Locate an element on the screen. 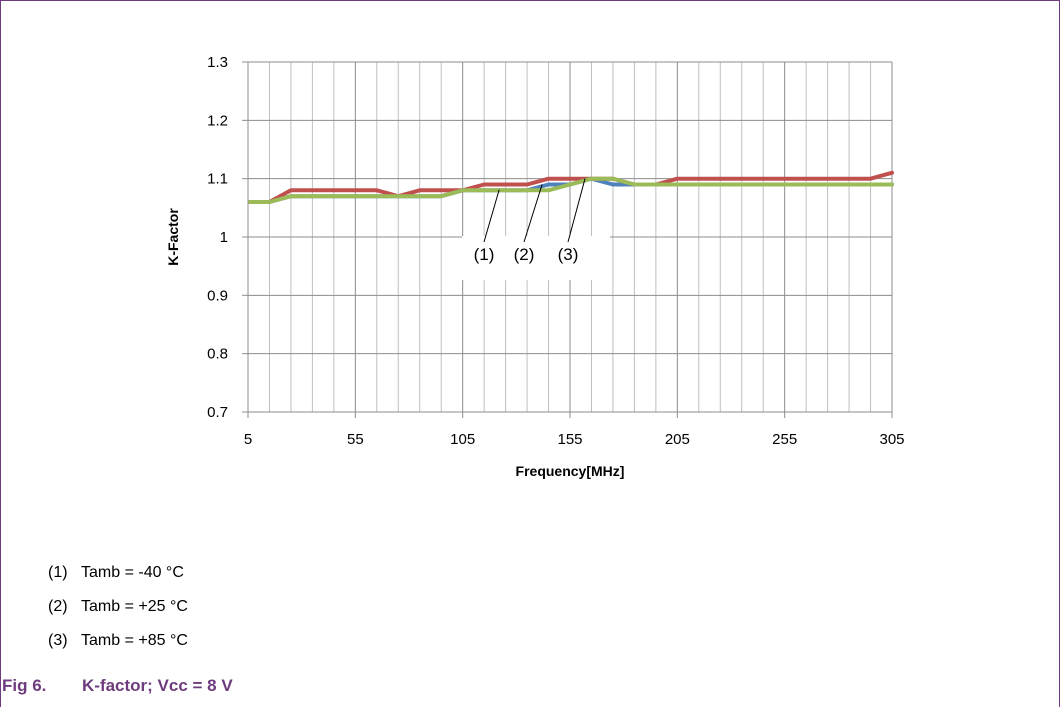 The image size is (1061, 708). x-tick-labels: 5 55 105 155 205 255 305 is located at coordinates (574, 439).